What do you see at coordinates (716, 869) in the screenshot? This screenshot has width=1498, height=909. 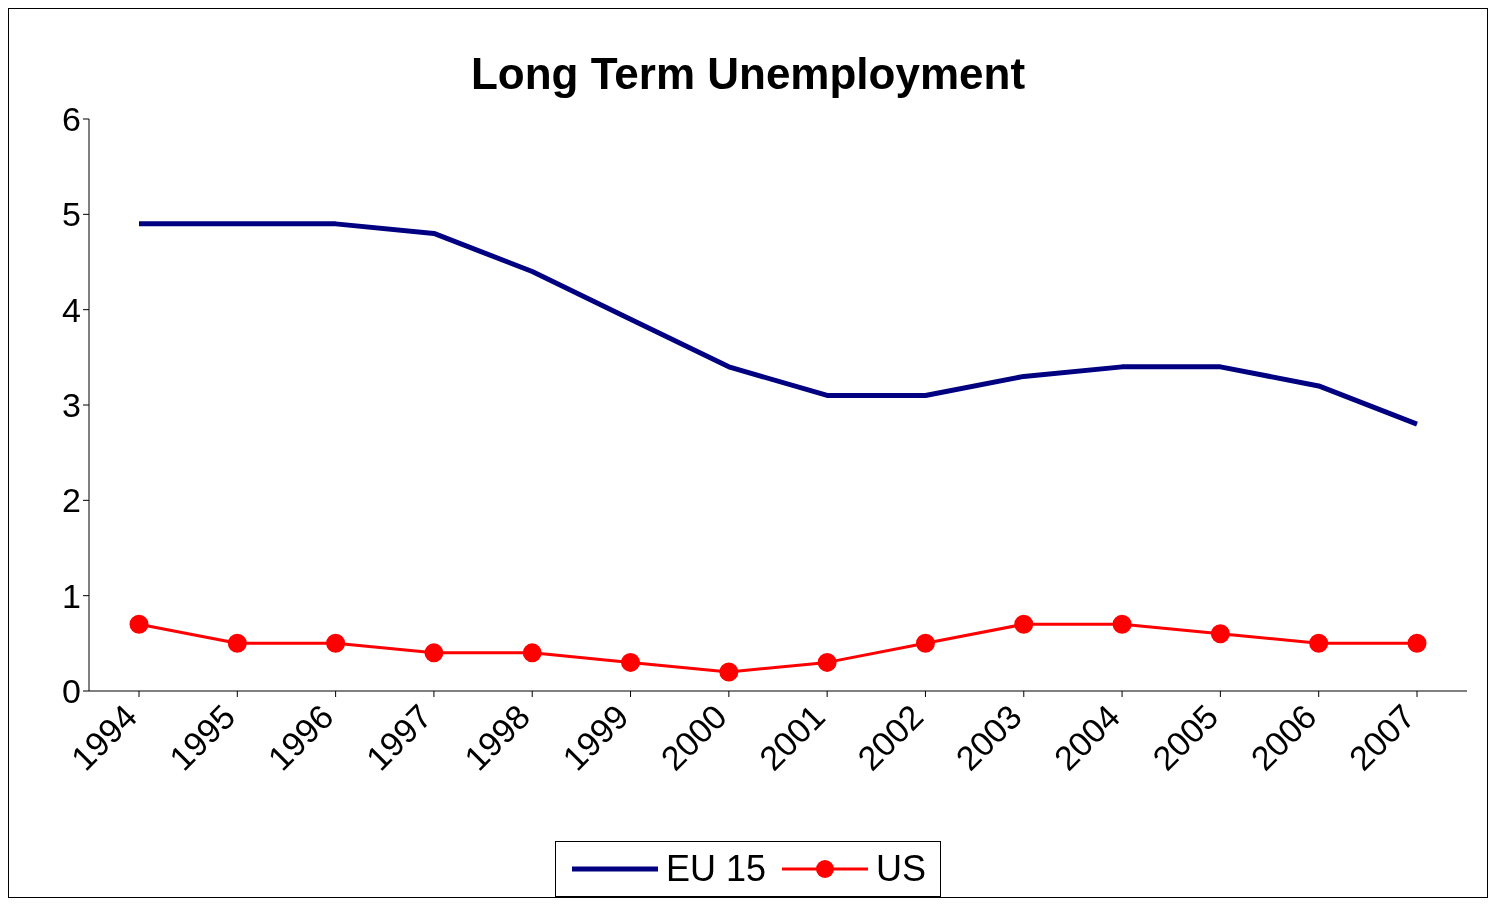 I see `legend-label: EU 15` at bounding box center [716, 869].